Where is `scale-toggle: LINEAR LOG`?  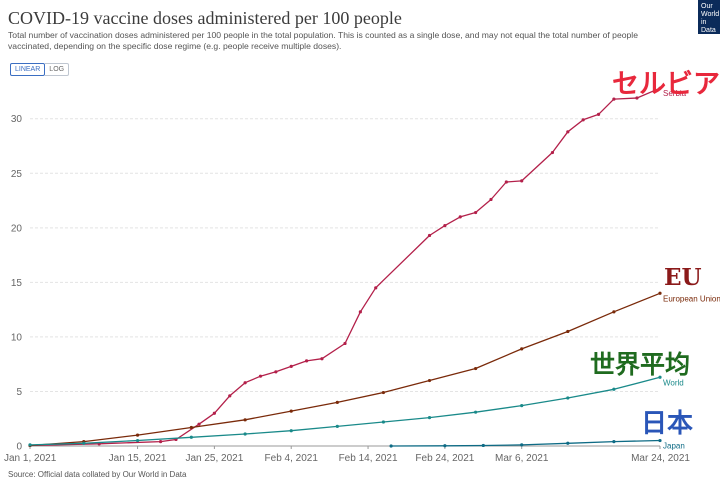
scale-toggle: LINEAR LOG is located at coordinates (40, 69).